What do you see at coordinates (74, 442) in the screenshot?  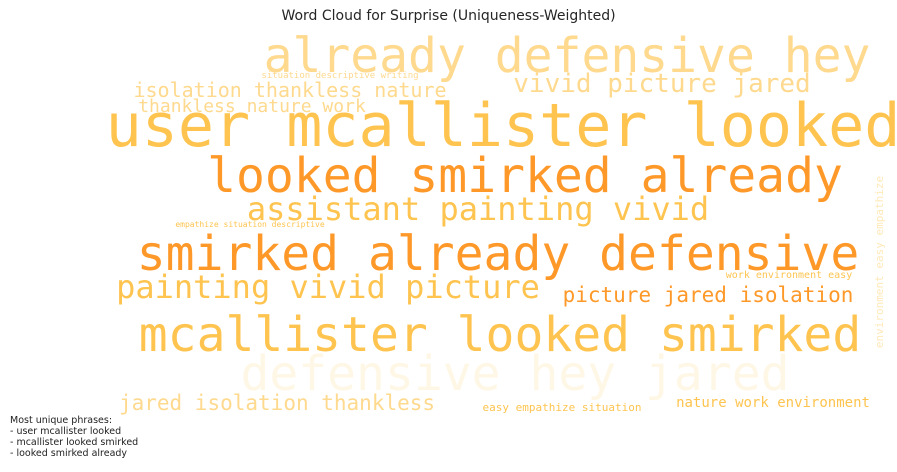 I see `unique-phrase-2: - mcallister looked smirked` at bounding box center [74, 442].